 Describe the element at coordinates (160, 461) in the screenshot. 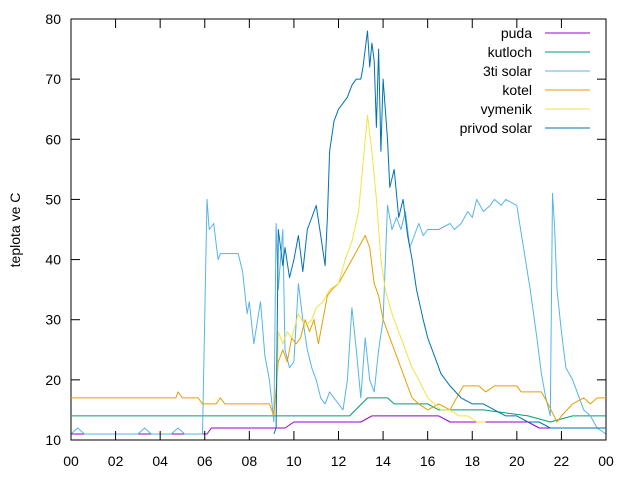

I see `x-tick-label: 04` at that location.